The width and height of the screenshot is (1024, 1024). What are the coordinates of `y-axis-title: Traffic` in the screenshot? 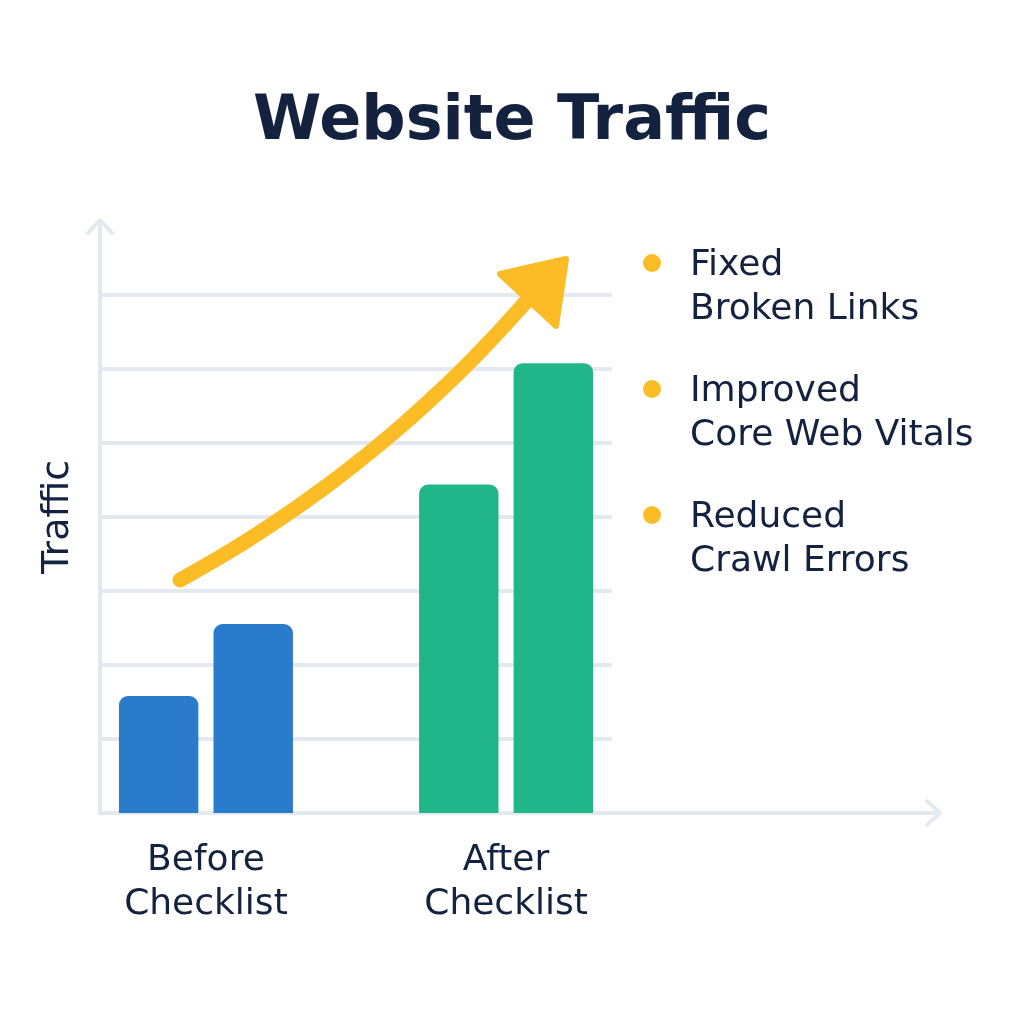 It's located at (54, 517).